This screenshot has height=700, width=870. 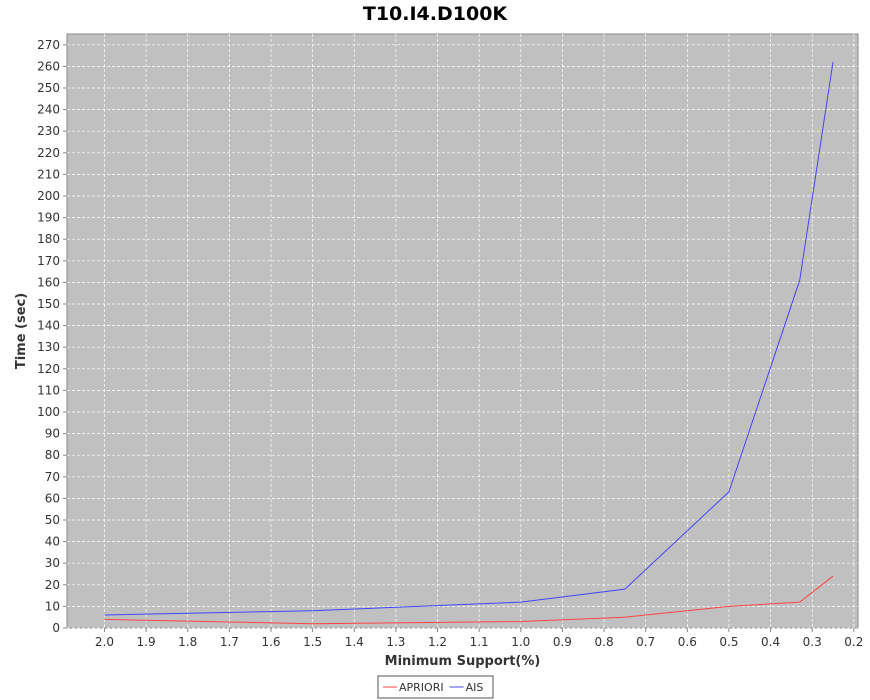 What do you see at coordinates (48, 304) in the screenshot?
I see `y-tick-label: 150` at bounding box center [48, 304].